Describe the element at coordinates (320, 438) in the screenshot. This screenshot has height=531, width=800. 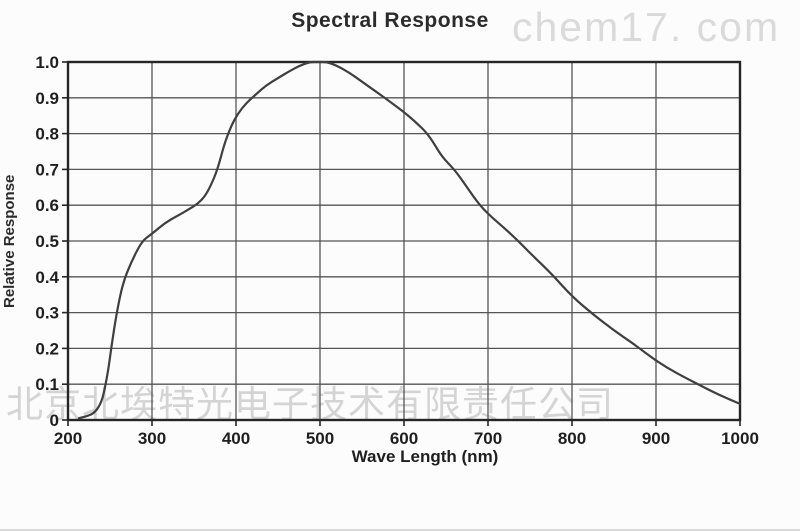
I see `x-tick-label: 500` at that location.